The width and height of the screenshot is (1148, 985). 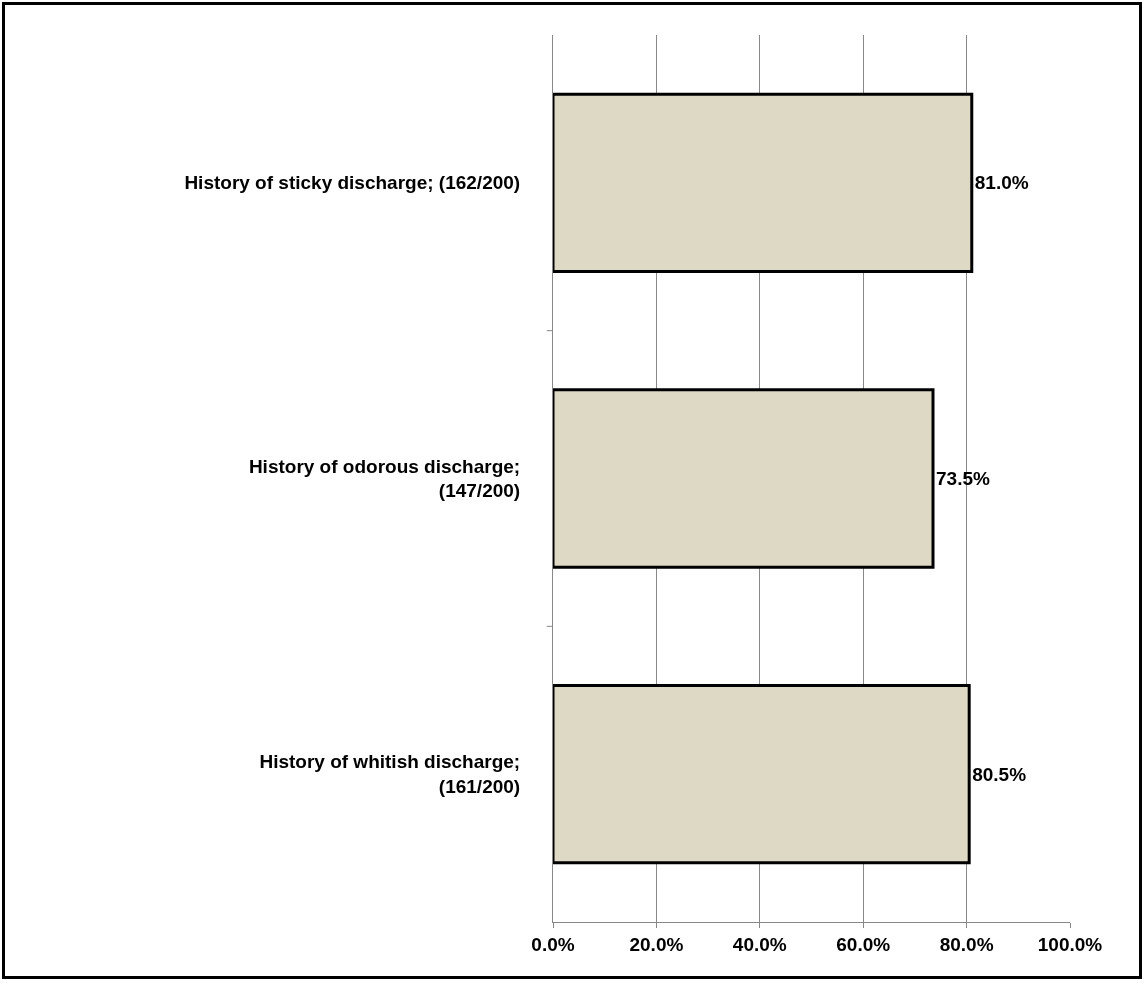 What do you see at coordinates (999, 774) in the screenshot?
I see `data-label: 80.5%` at bounding box center [999, 774].